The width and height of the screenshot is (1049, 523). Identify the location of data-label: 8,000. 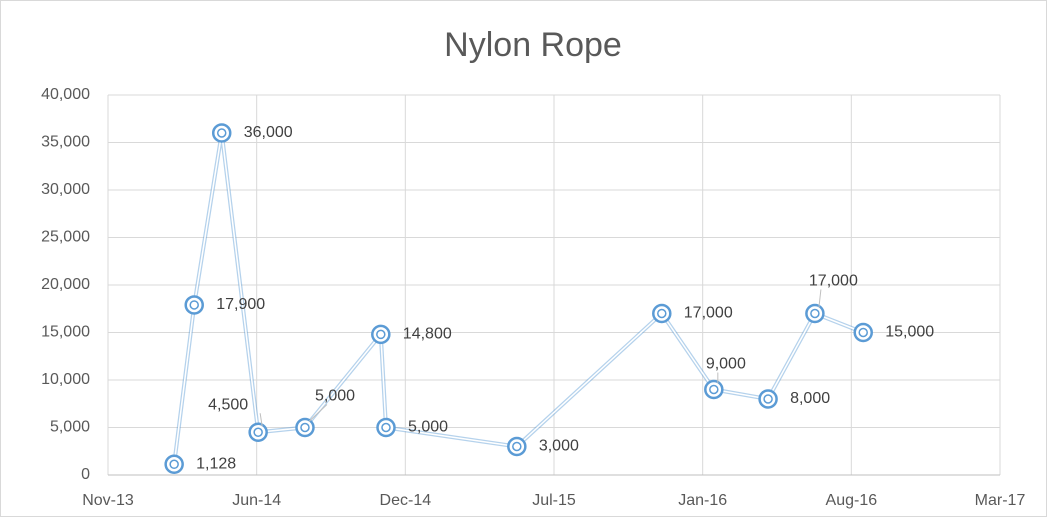
(810, 398).